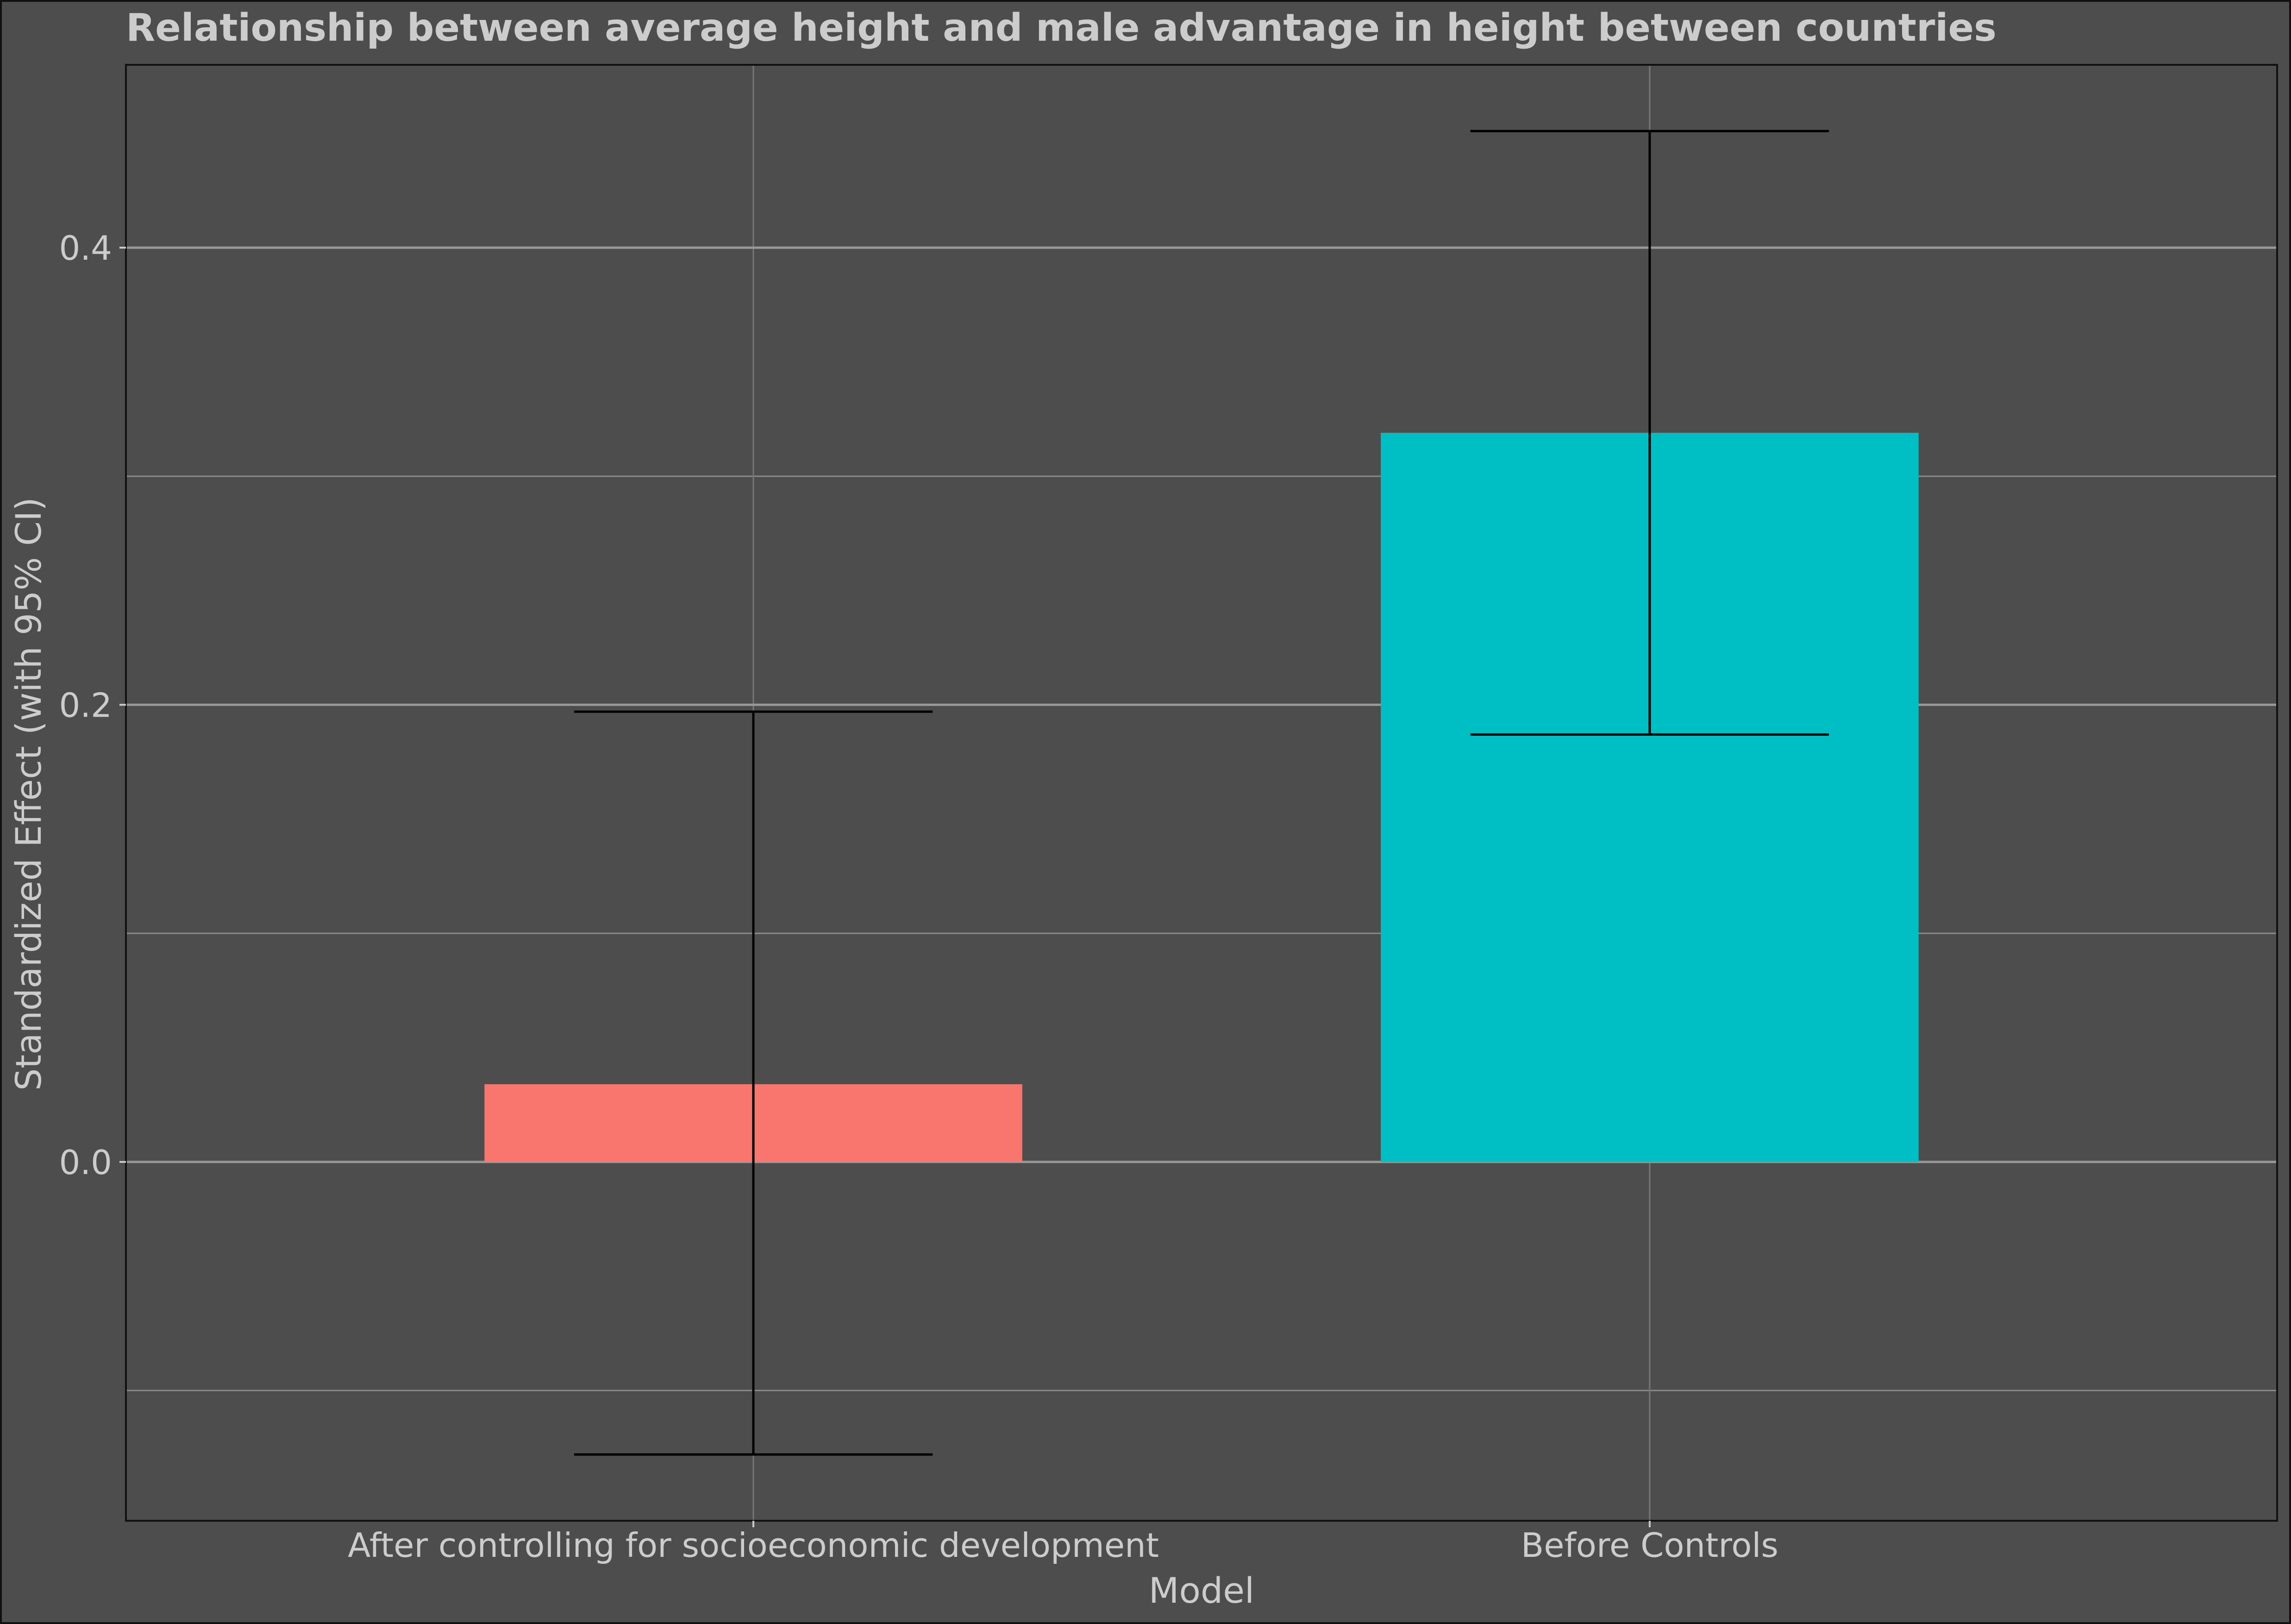  What do you see at coordinates (85, 1162) in the screenshot?
I see `y-tick-label: 0.0` at bounding box center [85, 1162].